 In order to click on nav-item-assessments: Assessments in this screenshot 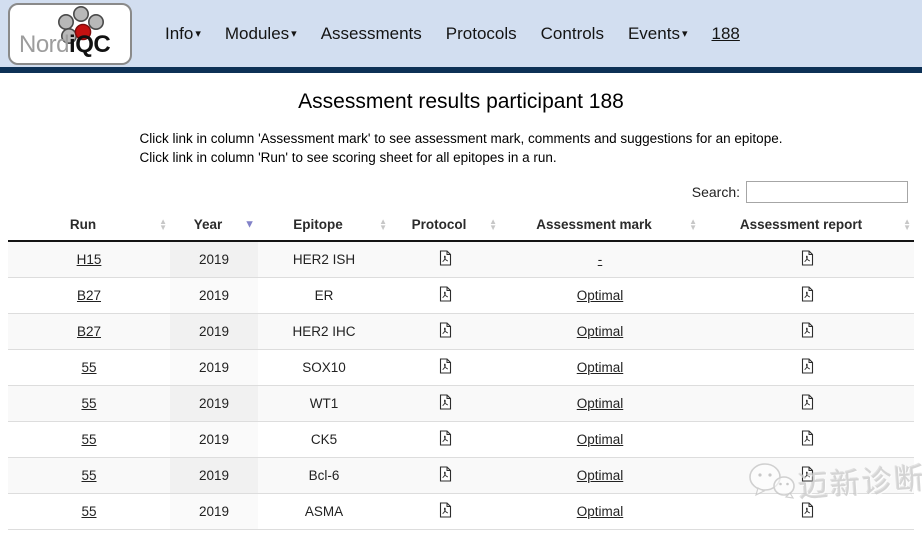, I will do `click(371, 34)`.